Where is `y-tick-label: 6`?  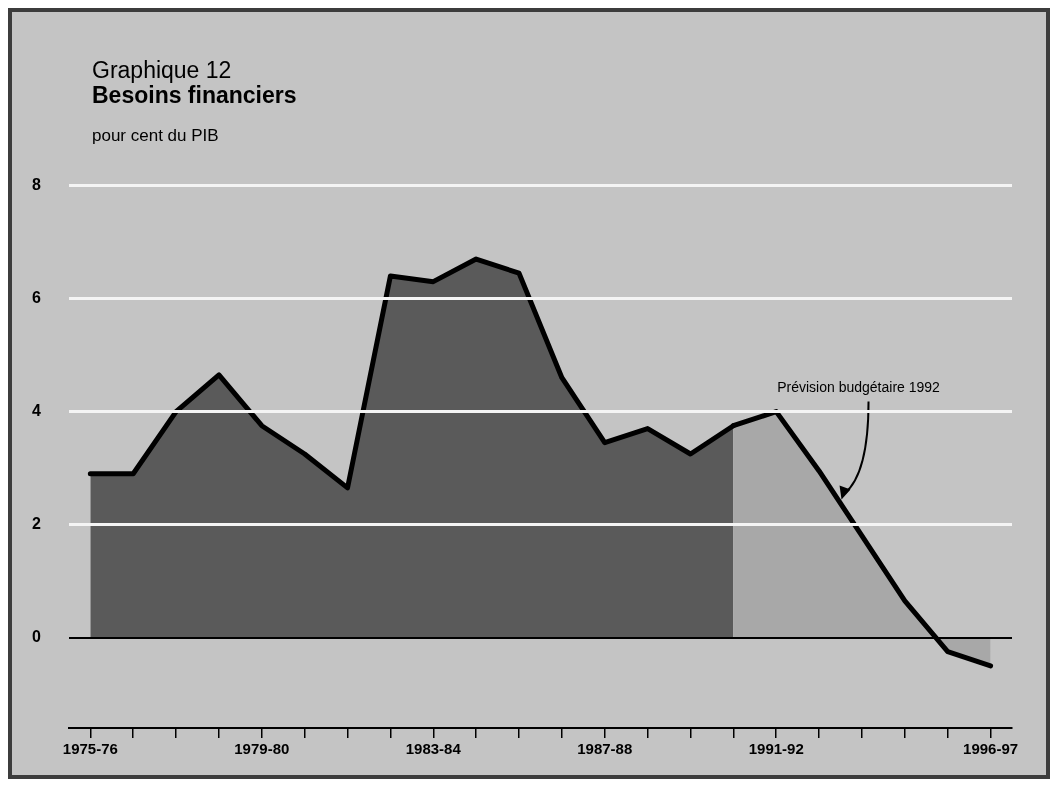 y-tick-label: 6 is located at coordinates (36, 298).